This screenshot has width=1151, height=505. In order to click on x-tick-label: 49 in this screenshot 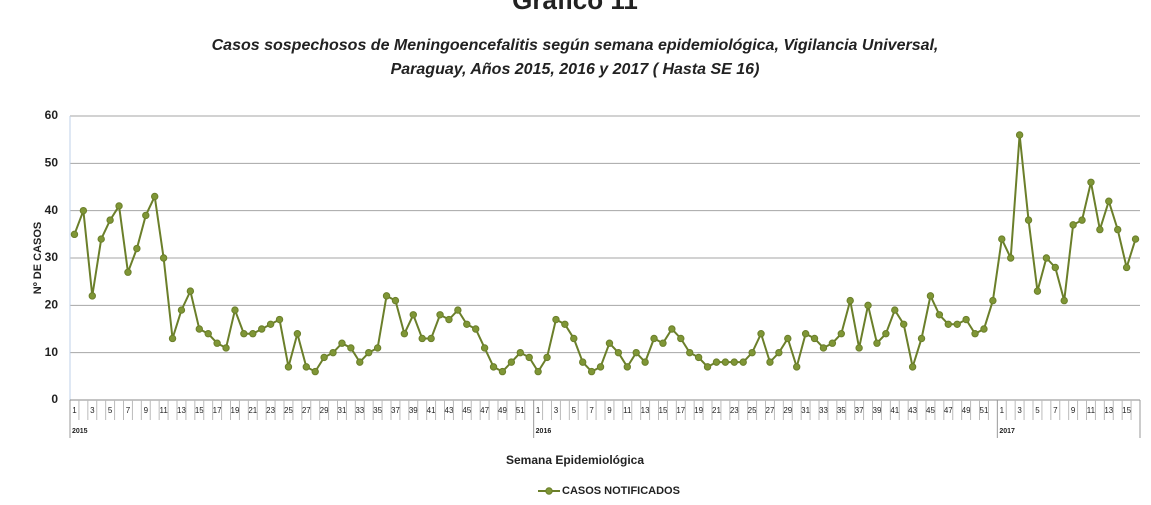, I will do `click(966, 410)`.